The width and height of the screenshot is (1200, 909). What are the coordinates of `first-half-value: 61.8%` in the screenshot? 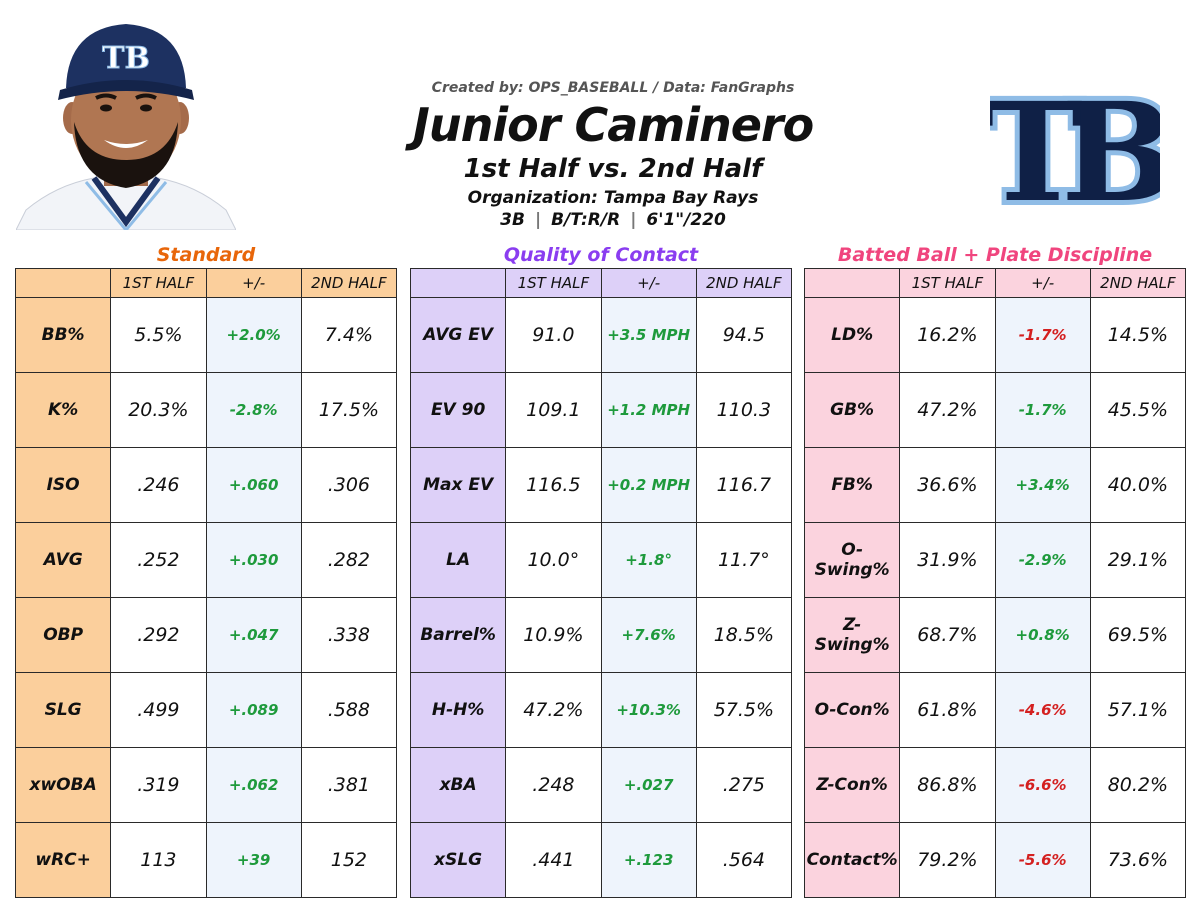 It's located at (947, 710).